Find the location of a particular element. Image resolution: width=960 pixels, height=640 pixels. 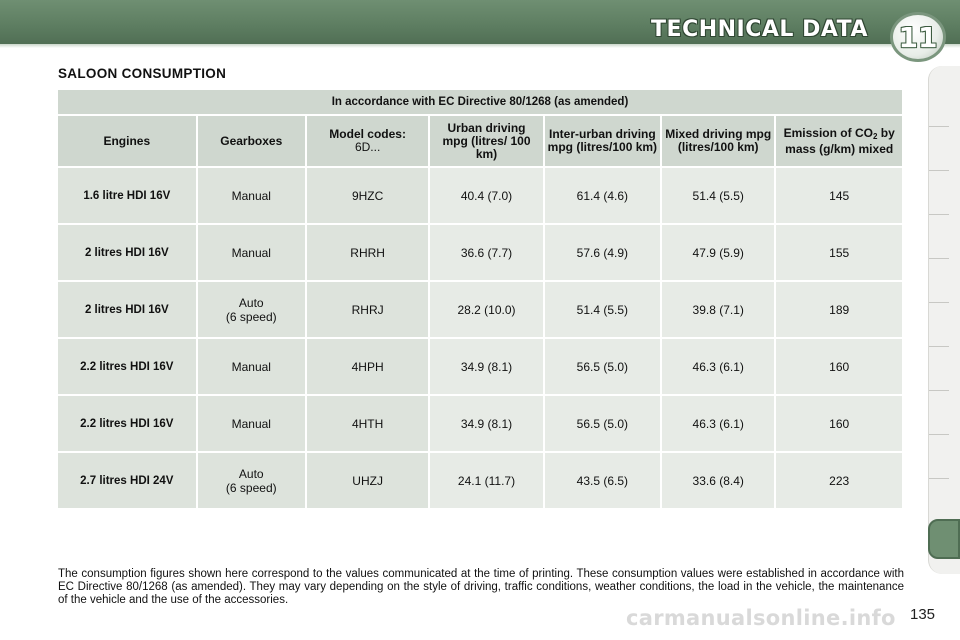

header-mixed: Mixed driving mpg (litres/100 km) is located at coordinates (718, 141).